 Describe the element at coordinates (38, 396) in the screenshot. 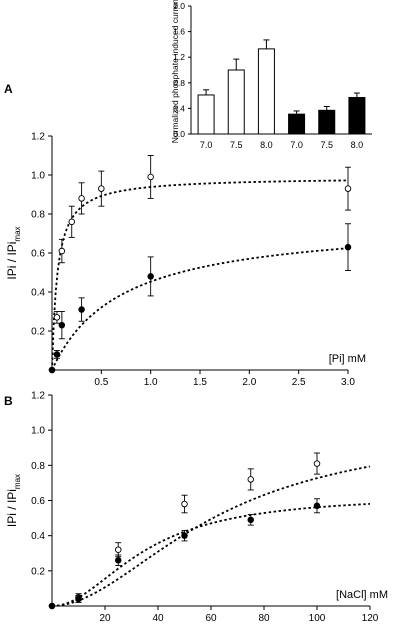

I see `panel-b-y-tick-label: 1.2` at that location.